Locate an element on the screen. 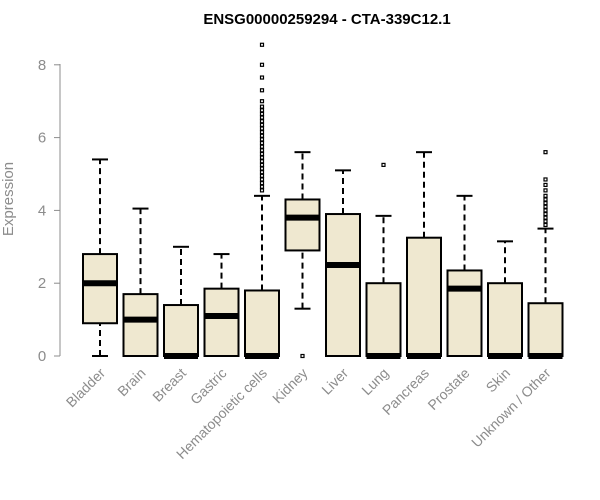 Image resolution: width=600 pixels, height=500 pixels. y-tick-label: 8 is located at coordinates (42, 65).